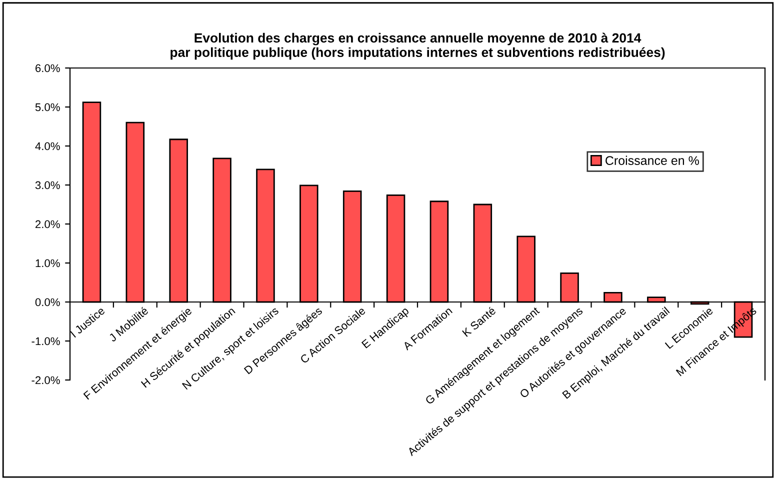 This screenshot has height=479, width=776. What do you see at coordinates (46, 341) in the screenshot?
I see `y-tick-label: -1.0%` at bounding box center [46, 341].